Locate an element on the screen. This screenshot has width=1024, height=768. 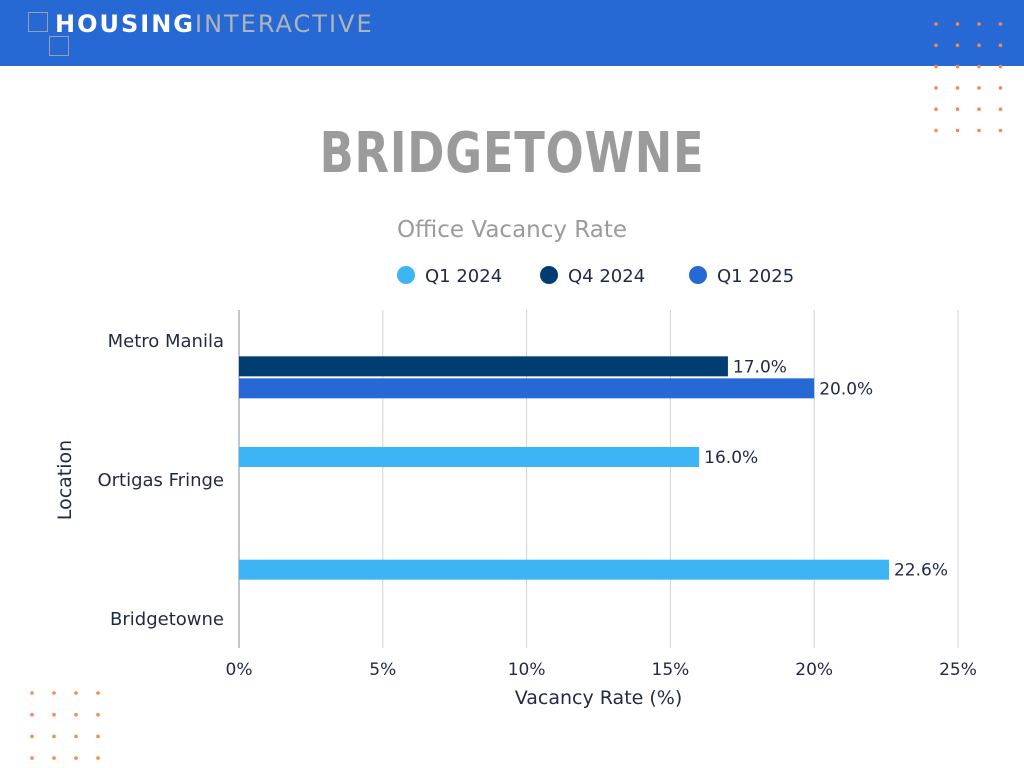
legend-label: Q1 2025 is located at coordinates (755, 276).